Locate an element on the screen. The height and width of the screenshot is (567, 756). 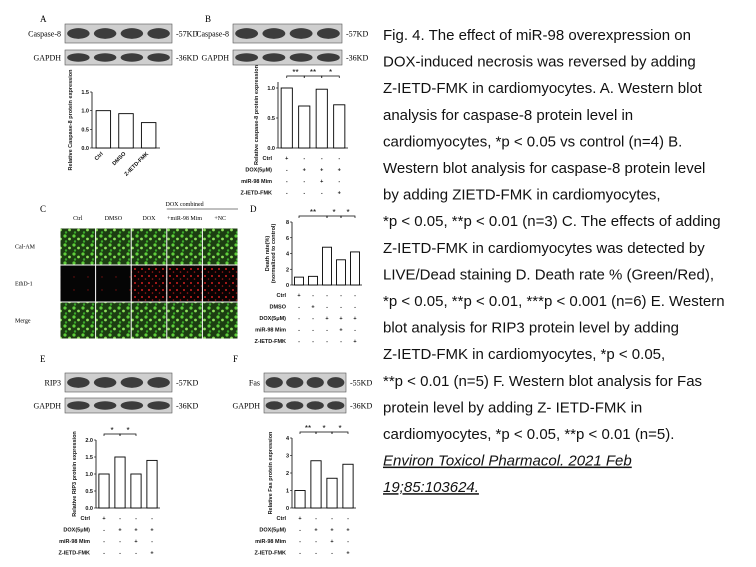
citation: 19;85:103624. is located at coordinates (431, 487).